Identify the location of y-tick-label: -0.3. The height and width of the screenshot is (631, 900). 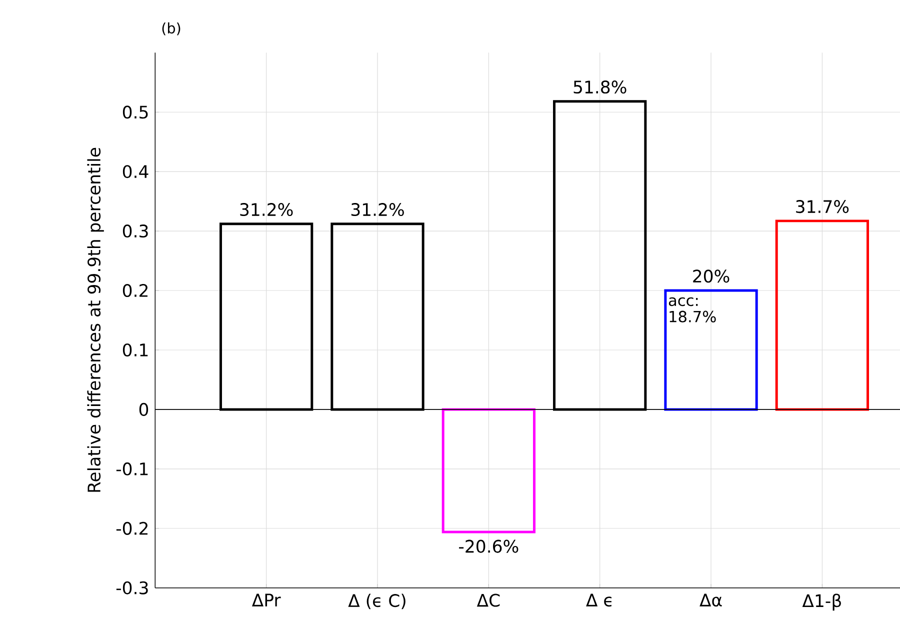
(132, 587).